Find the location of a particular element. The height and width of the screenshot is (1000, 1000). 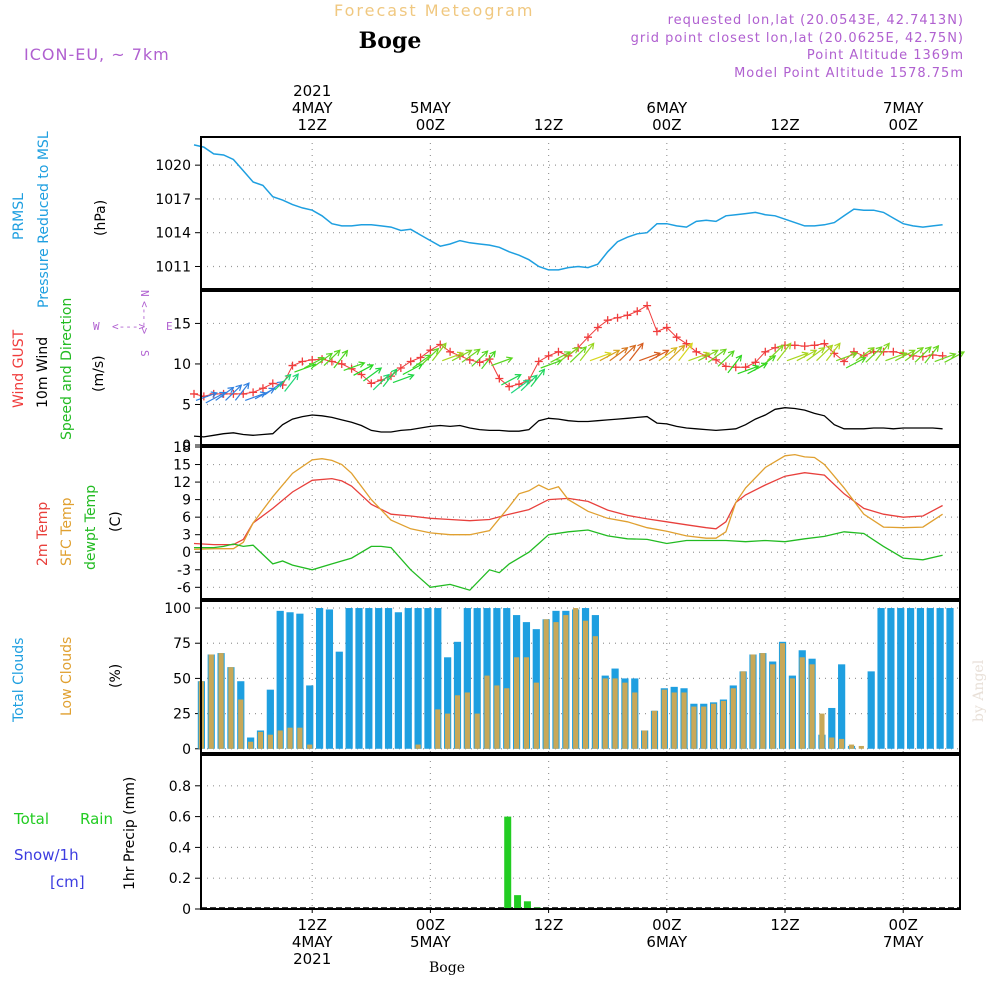

clouds-frame is located at coordinates (580, 677).